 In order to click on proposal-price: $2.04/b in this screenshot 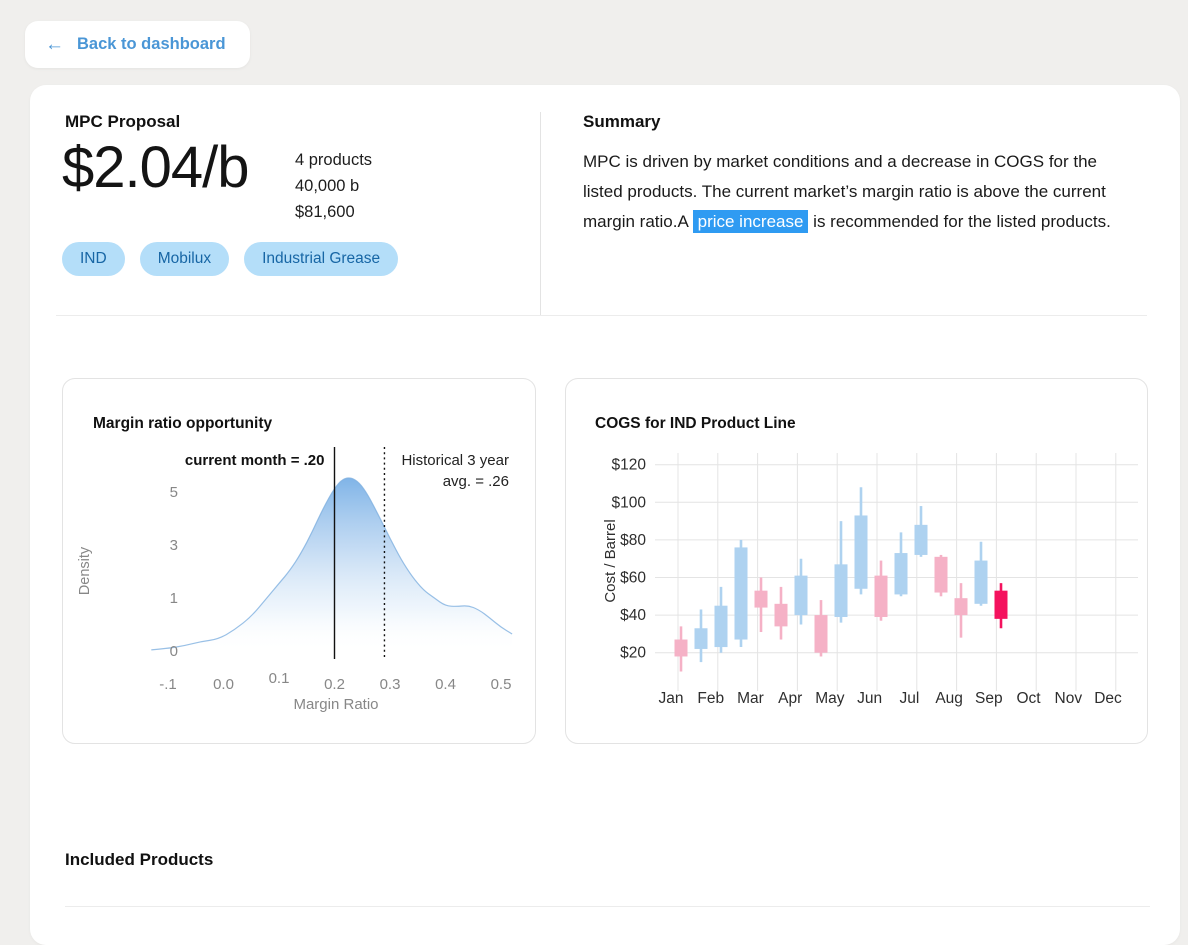, I will do `click(156, 167)`.